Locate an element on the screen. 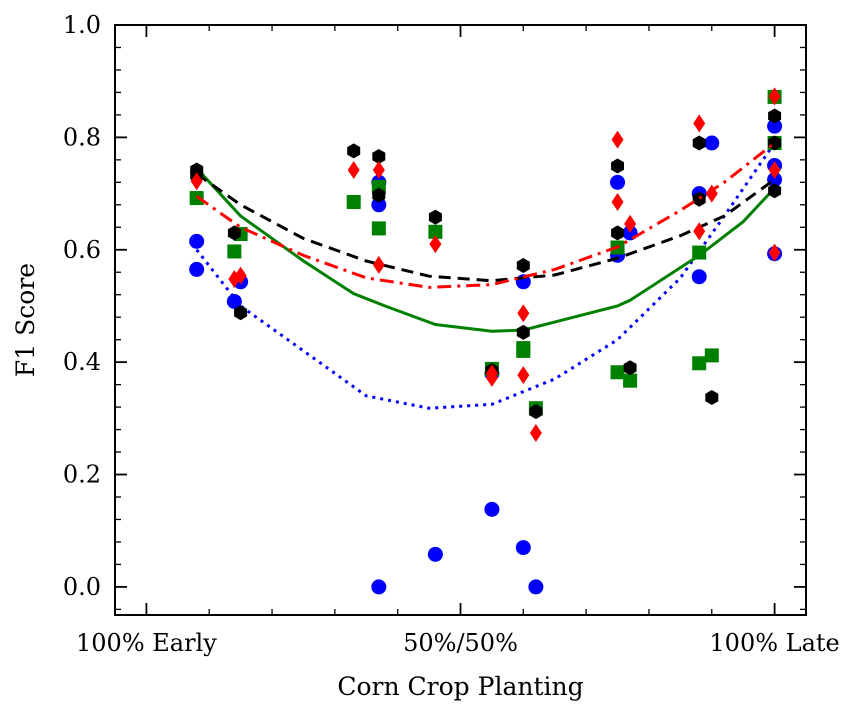  y-tick-label: 0.8 is located at coordinates (82, 137).